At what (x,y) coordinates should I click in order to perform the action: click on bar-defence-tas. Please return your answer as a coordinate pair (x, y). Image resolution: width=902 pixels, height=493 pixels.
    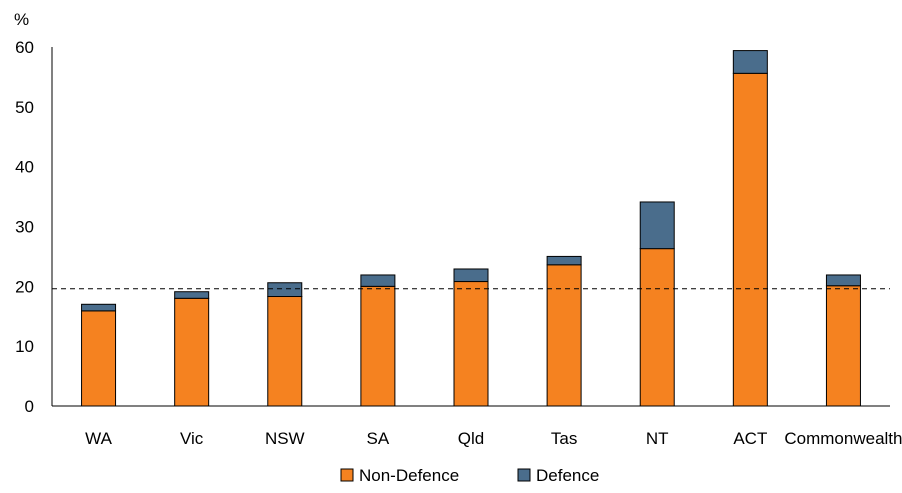
    Looking at the image, I should click on (564, 260).